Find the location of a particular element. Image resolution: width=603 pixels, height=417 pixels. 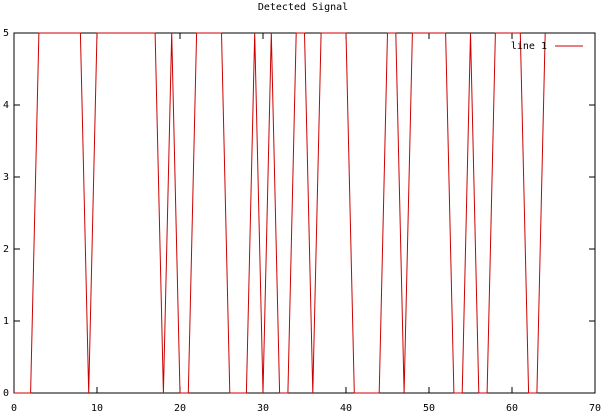

x-tick-label: 0 is located at coordinates (14, 408).